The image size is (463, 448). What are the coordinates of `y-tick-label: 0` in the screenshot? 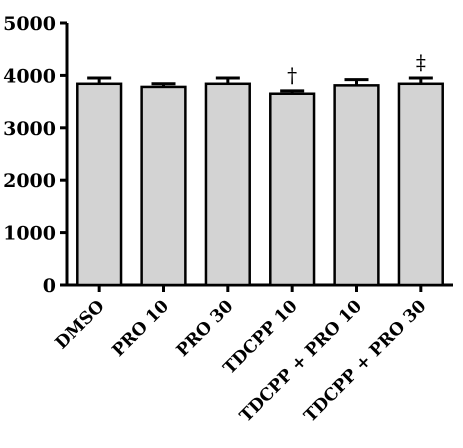 It's located at (49, 286).